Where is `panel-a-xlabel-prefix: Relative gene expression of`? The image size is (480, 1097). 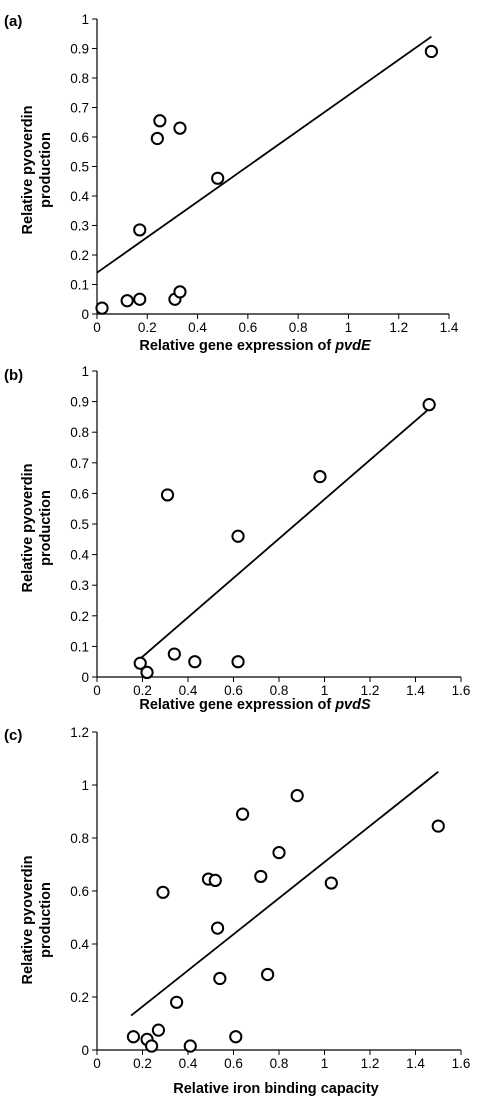 panel-a-xlabel-prefix: Relative gene expression of is located at coordinates (237, 346).